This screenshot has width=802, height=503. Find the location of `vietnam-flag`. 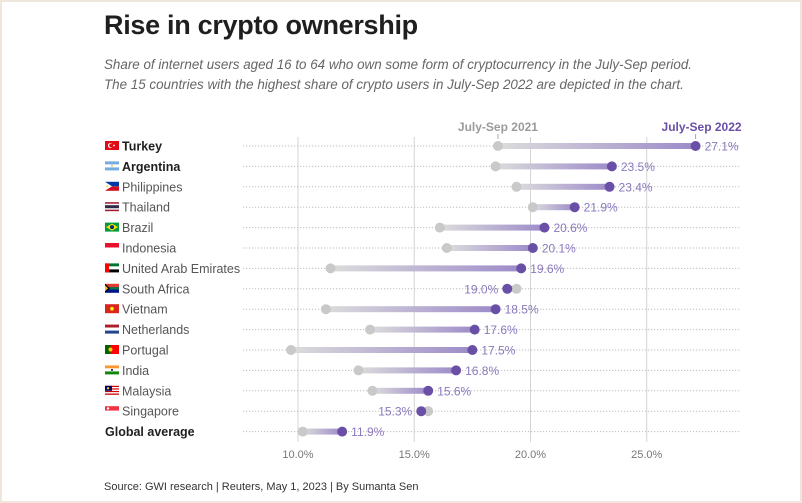

vietnam-flag is located at coordinates (112, 309).